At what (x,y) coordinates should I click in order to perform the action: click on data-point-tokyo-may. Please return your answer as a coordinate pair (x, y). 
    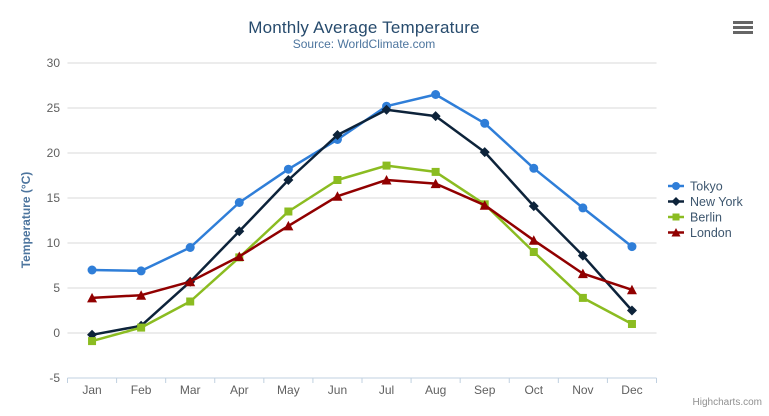
    Looking at the image, I should click on (288, 169).